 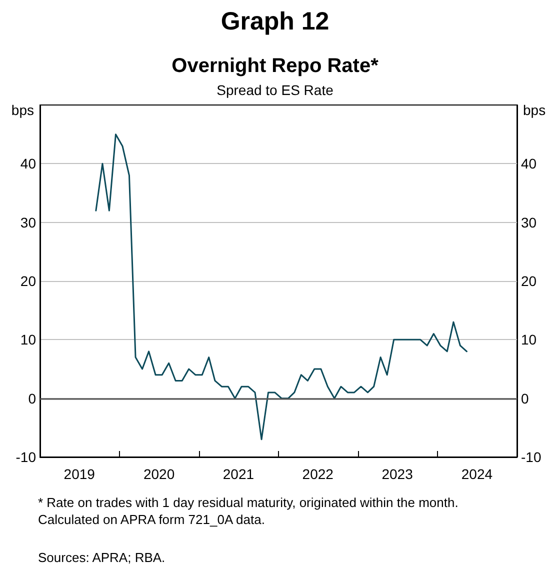 I want to click on y-tick-label: 10, so click(x=28, y=340).